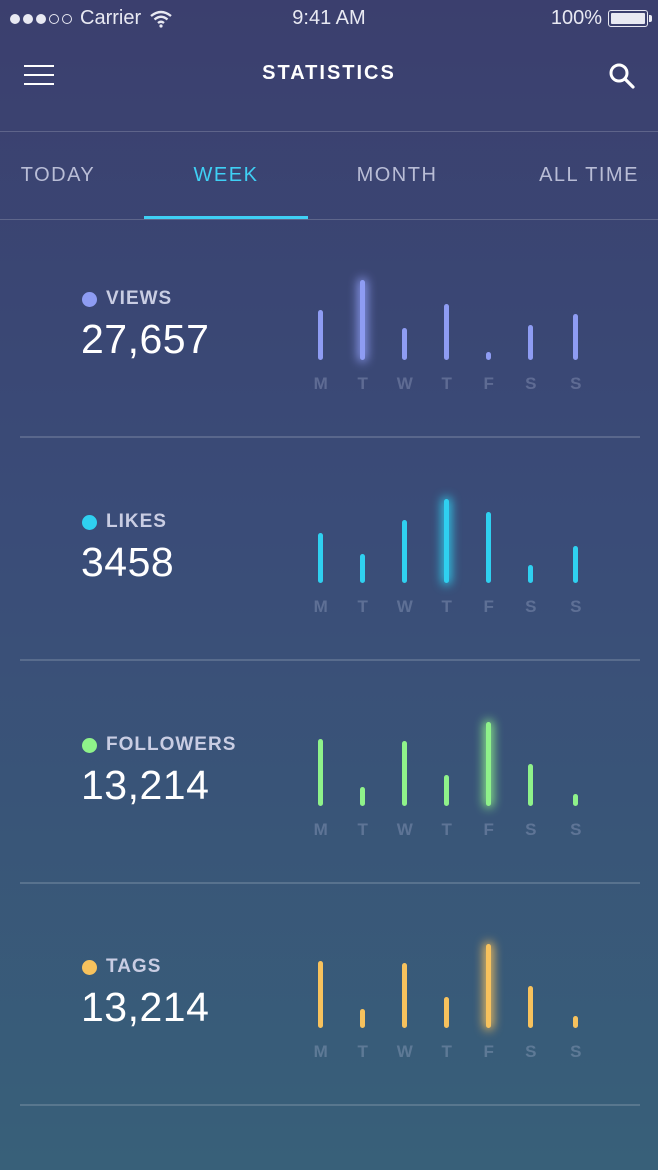 The width and height of the screenshot is (658, 1170). Describe the element at coordinates (226, 217) in the screenshot. I see `active-tab-indicator` at that location.